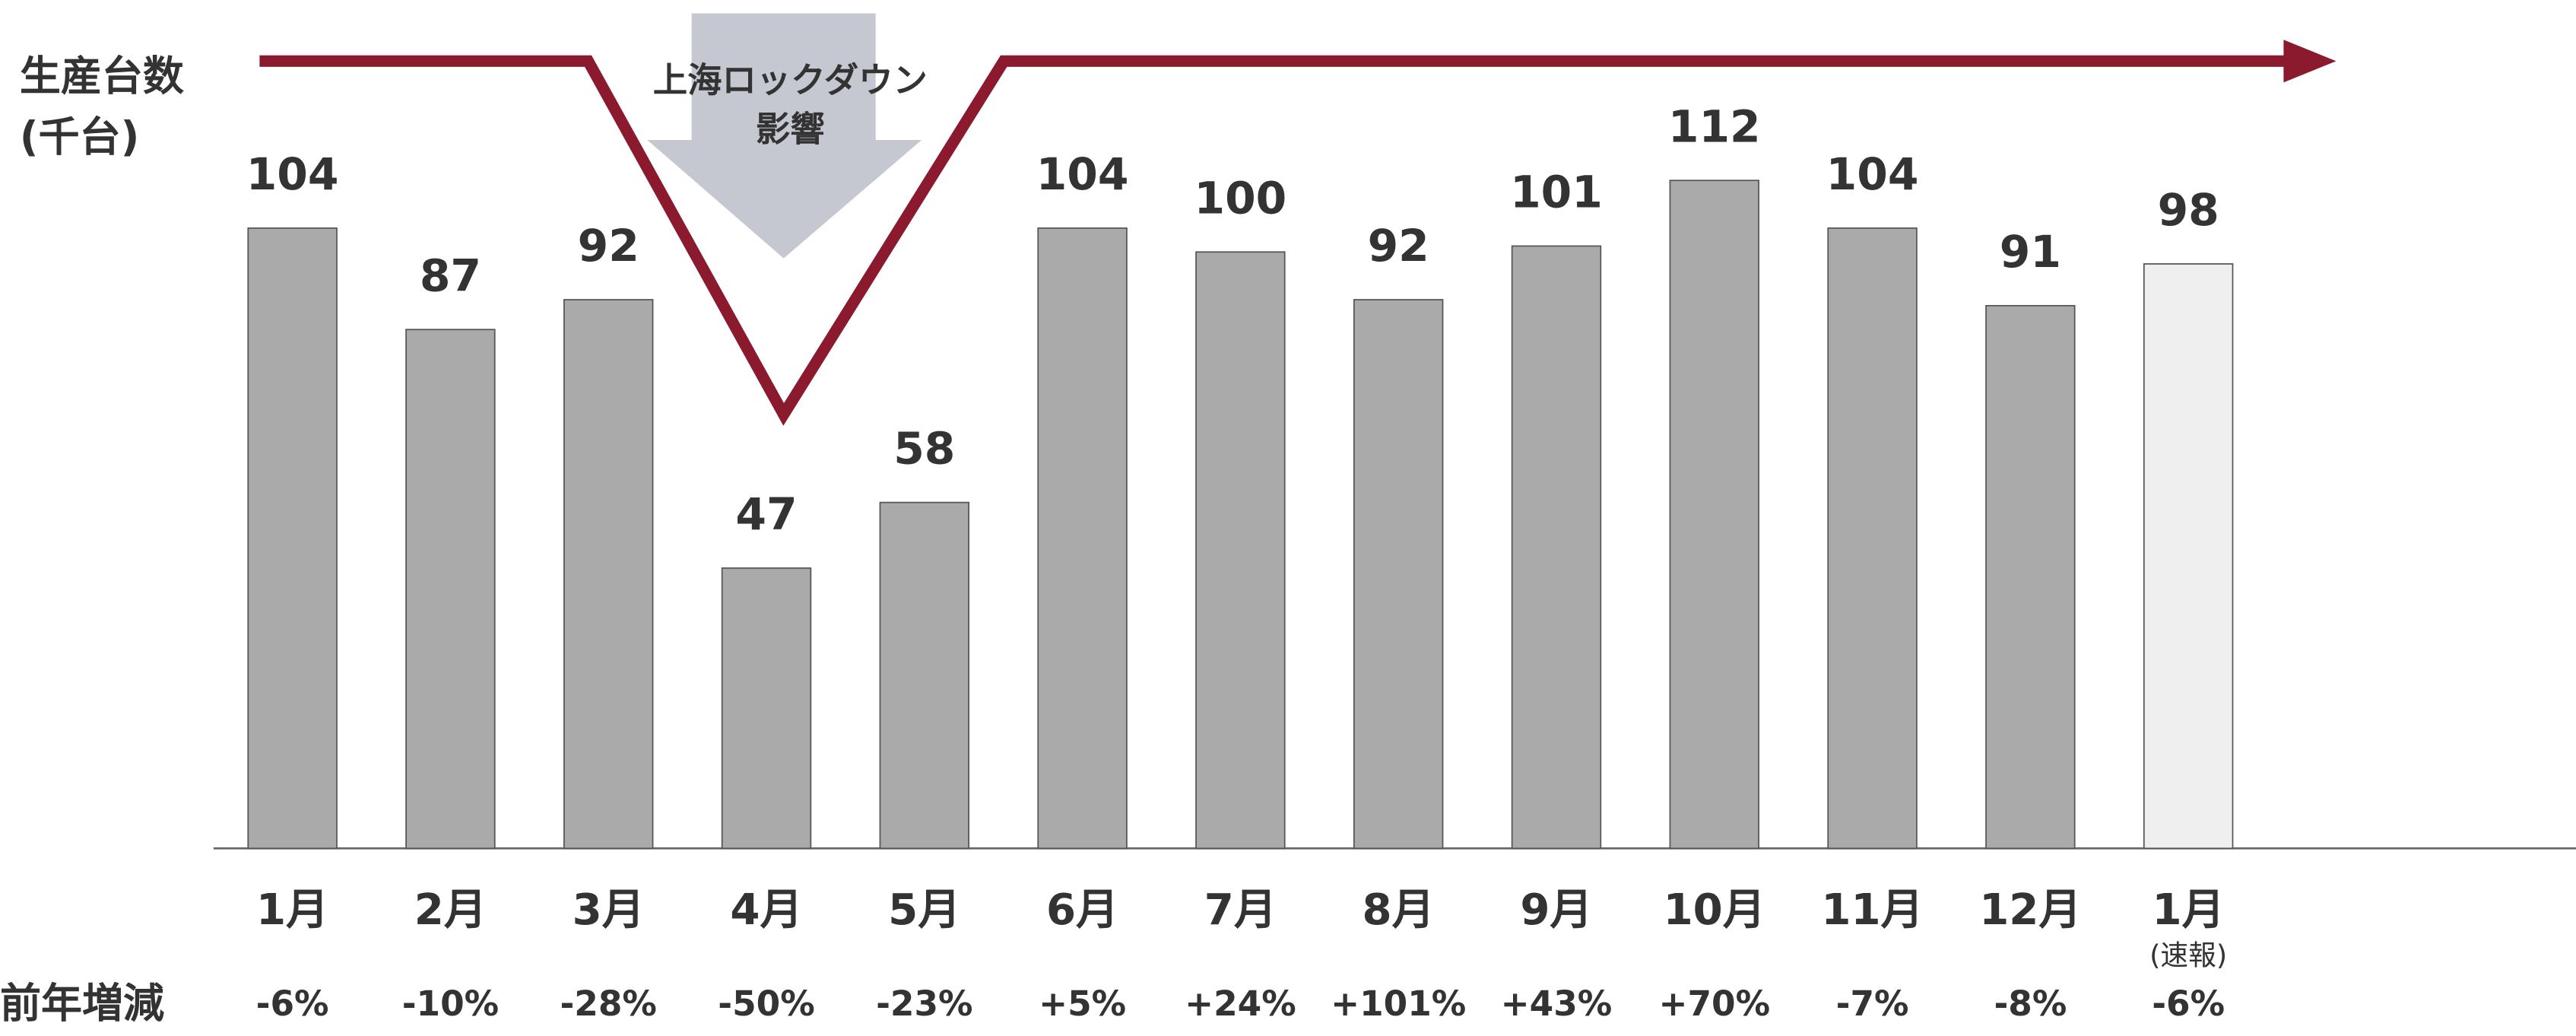 Image resolution: width=2576 pixels, height=1036 pixels. I want to click on value-label: 112, so click(1715, 126).